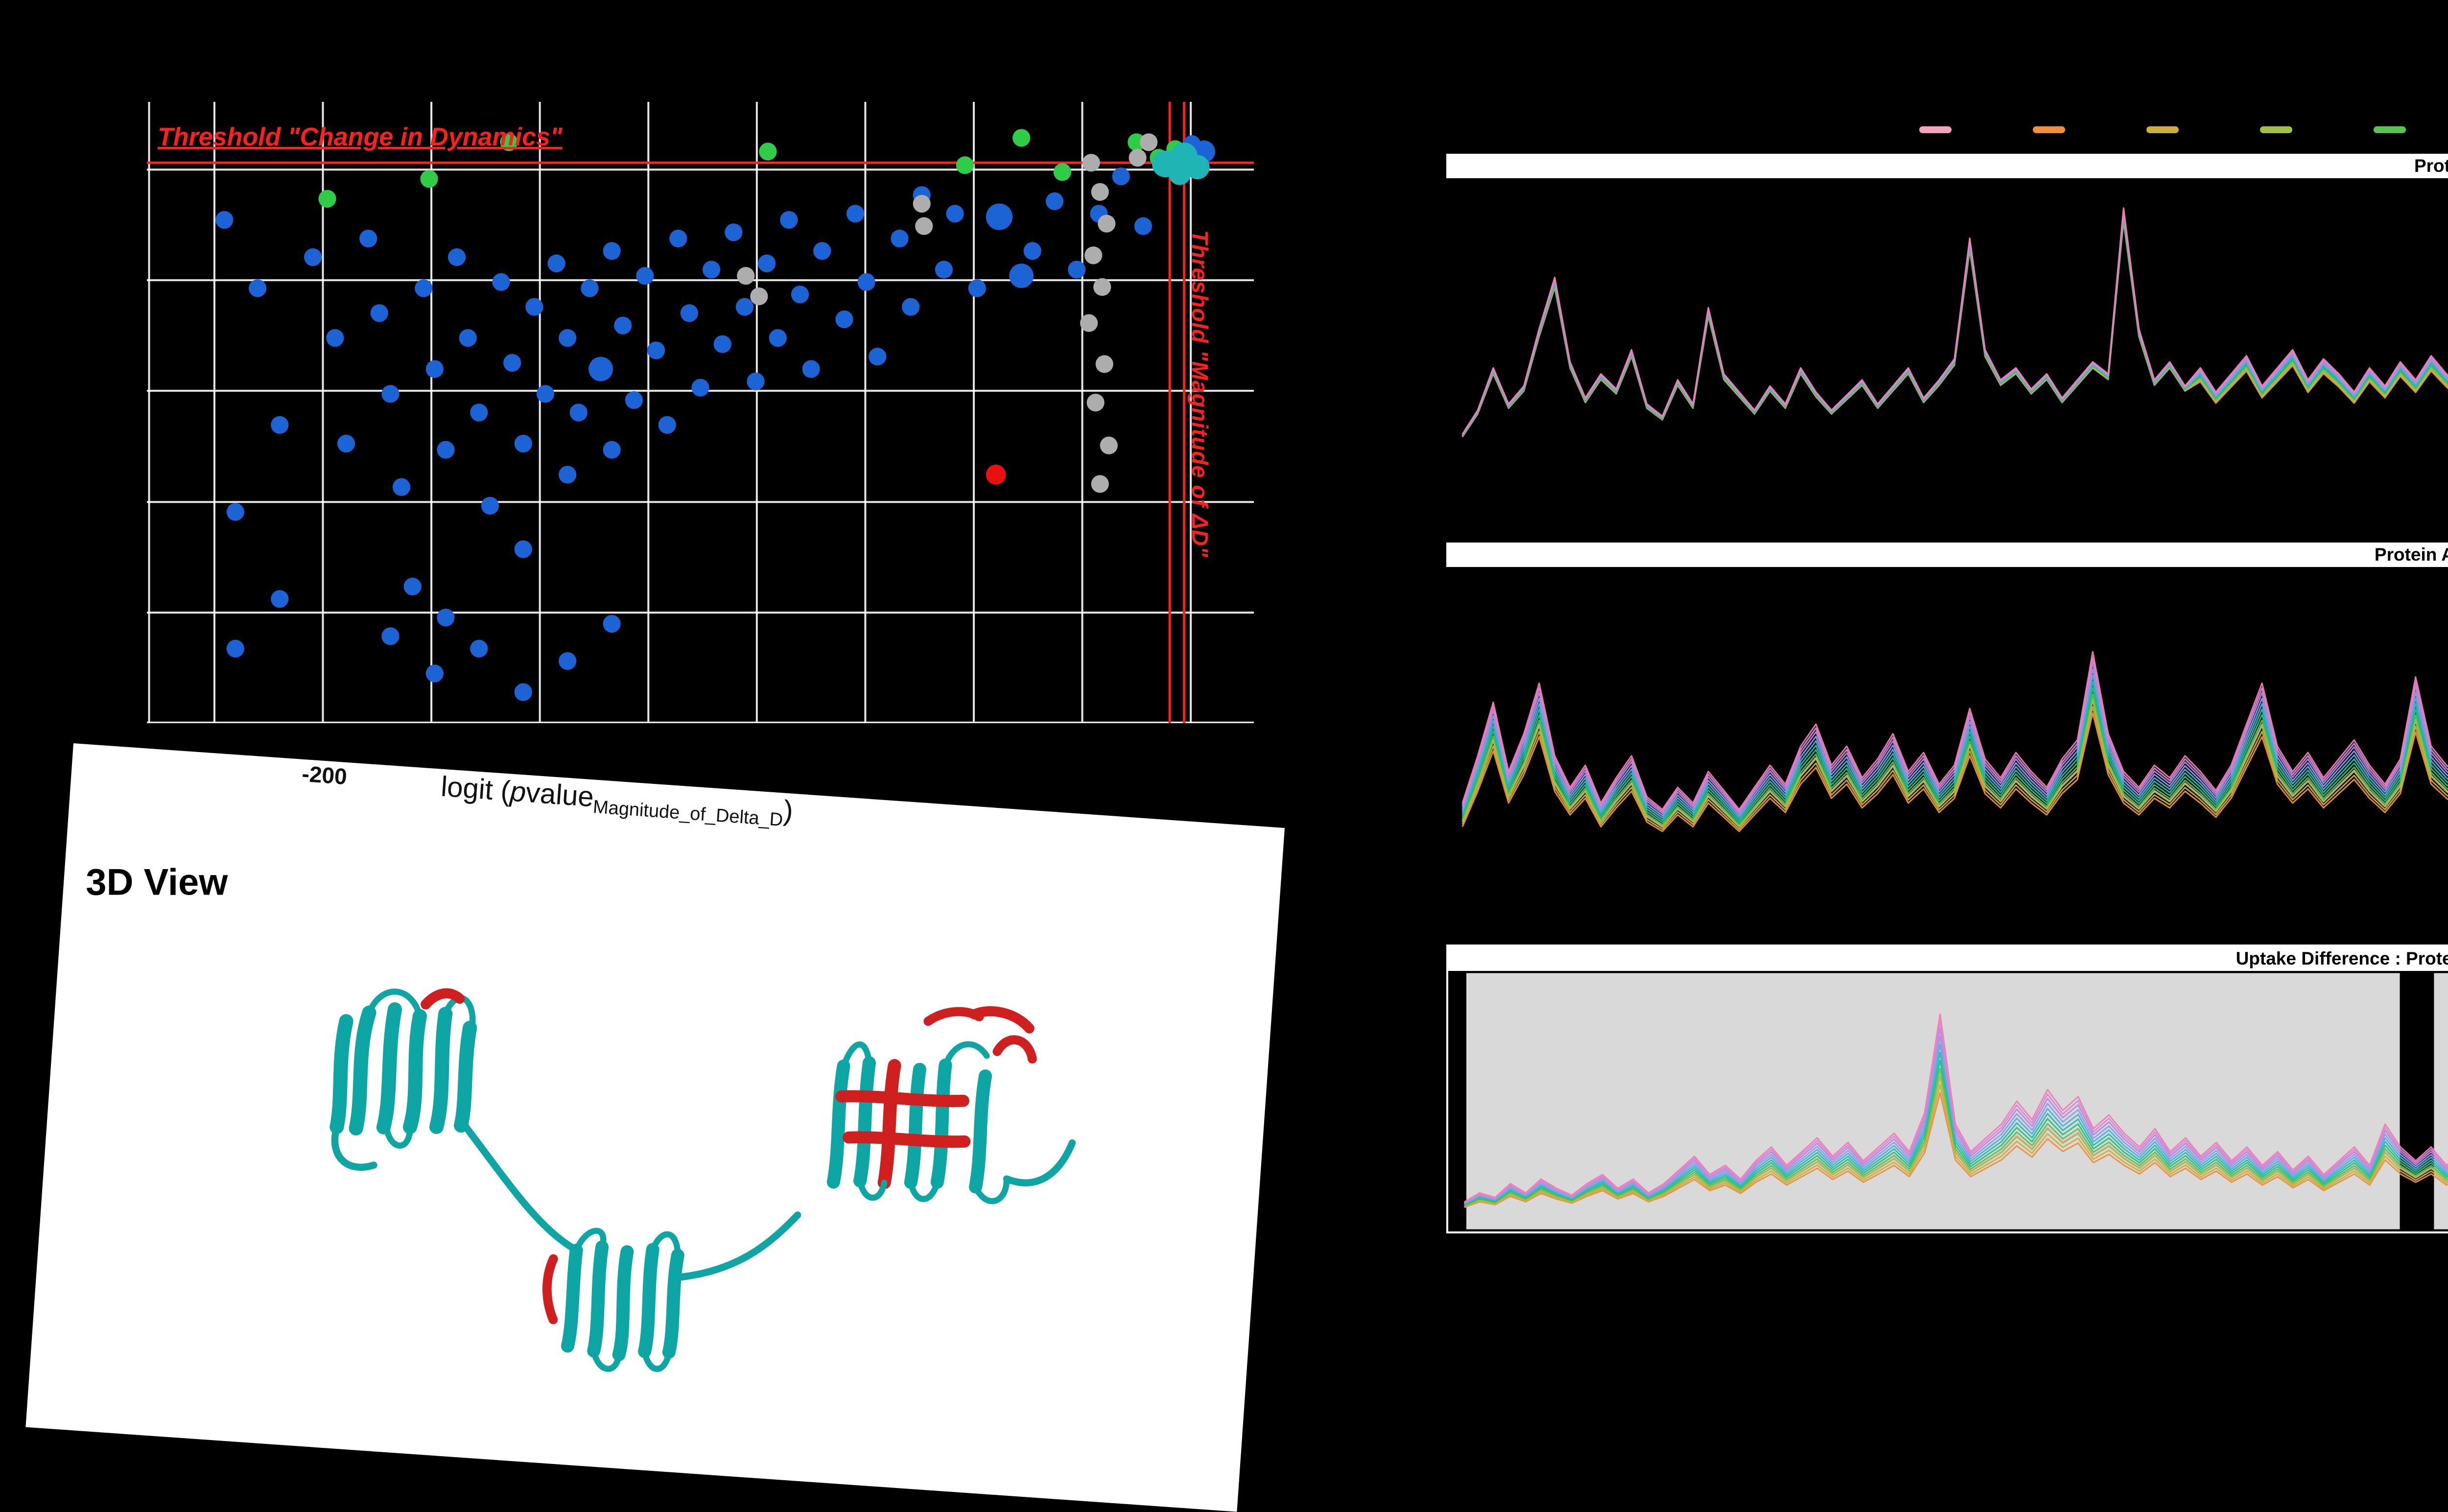  What do you see at coordinates (1200, 394) in the screenshot?
I see `threshold-magnitude-label: Threshold "Magnitude of ΔD"` at bounding box center [1200, 394].